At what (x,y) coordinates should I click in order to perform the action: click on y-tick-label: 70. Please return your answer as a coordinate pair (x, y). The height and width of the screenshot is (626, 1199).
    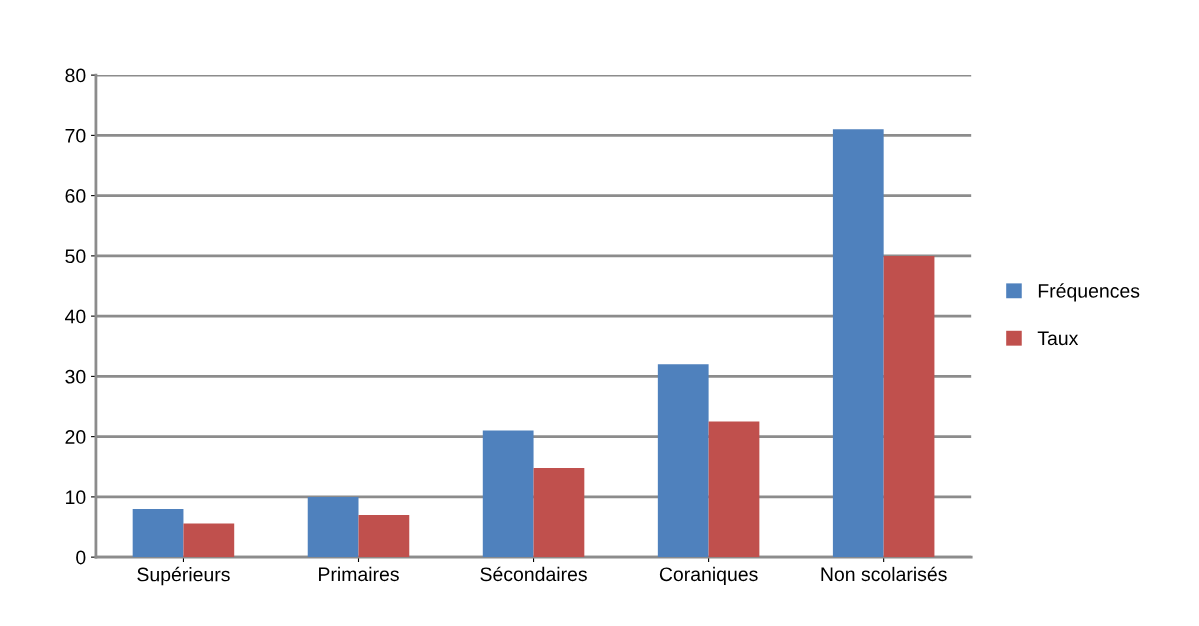
    Looking at the image, I should click on (75, 135).